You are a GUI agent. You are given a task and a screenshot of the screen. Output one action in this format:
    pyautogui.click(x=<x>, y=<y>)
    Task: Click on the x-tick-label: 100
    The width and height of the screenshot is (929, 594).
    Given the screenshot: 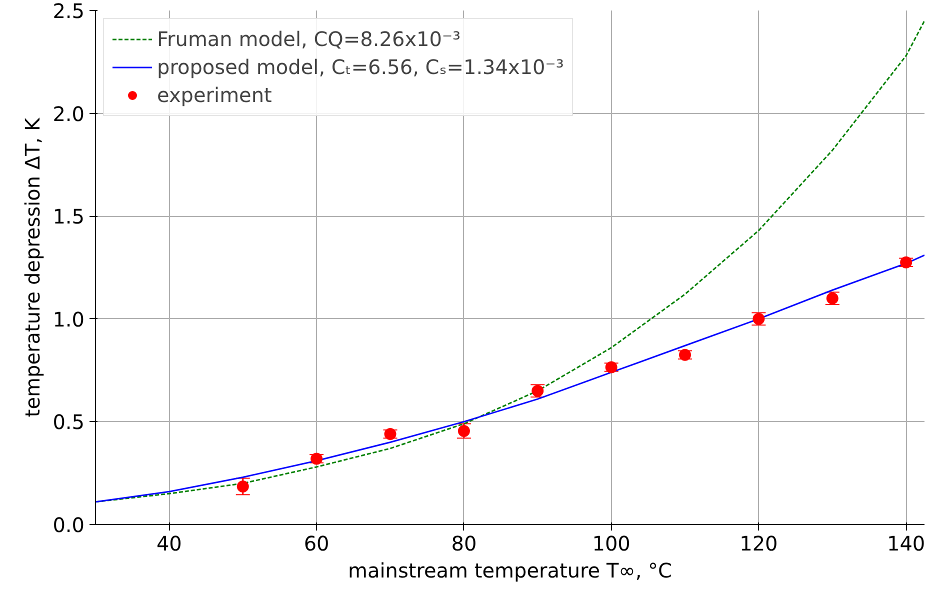 What is the action you would take?
    pyautogui.click(x=611, y=544)
    